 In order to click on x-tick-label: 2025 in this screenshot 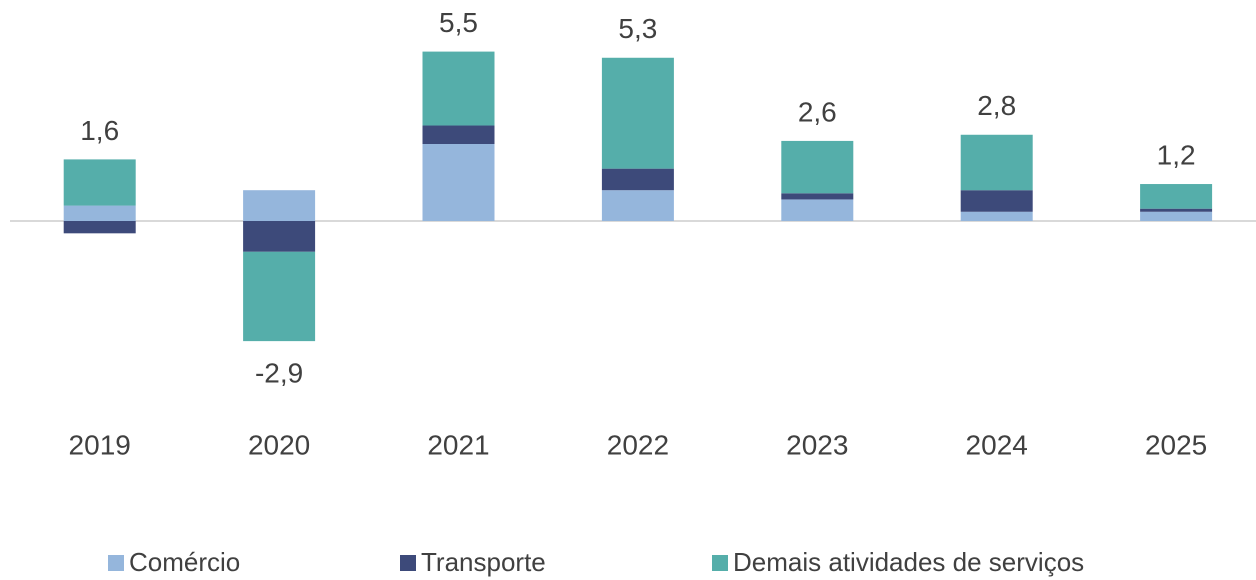, I will do `click(1176, 444)`.